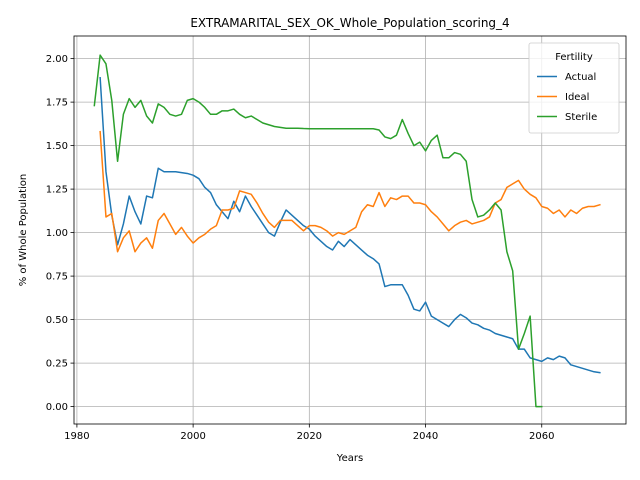  Describe the element at coordinates (57, 364) in the screenshot. I see `y-tick-label: 0.25` at that location.